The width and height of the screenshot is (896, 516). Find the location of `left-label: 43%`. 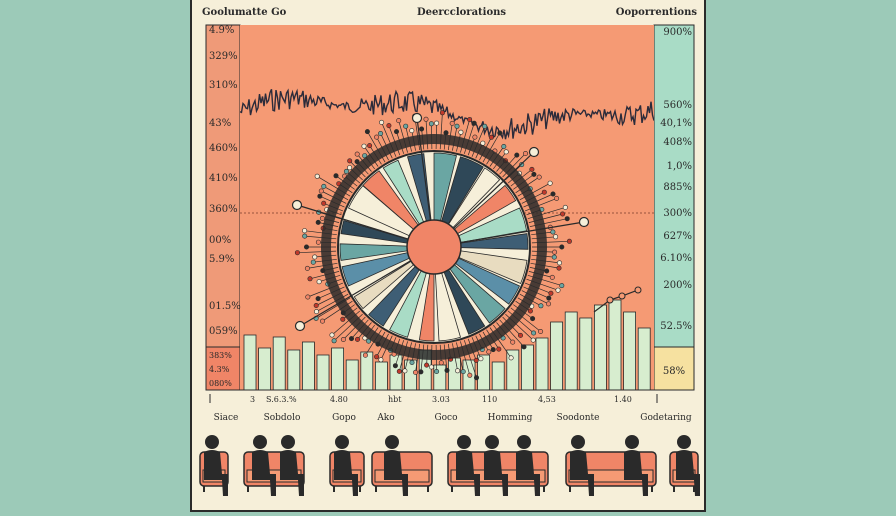

left-label: 43% is located at coordinates (220, 123).